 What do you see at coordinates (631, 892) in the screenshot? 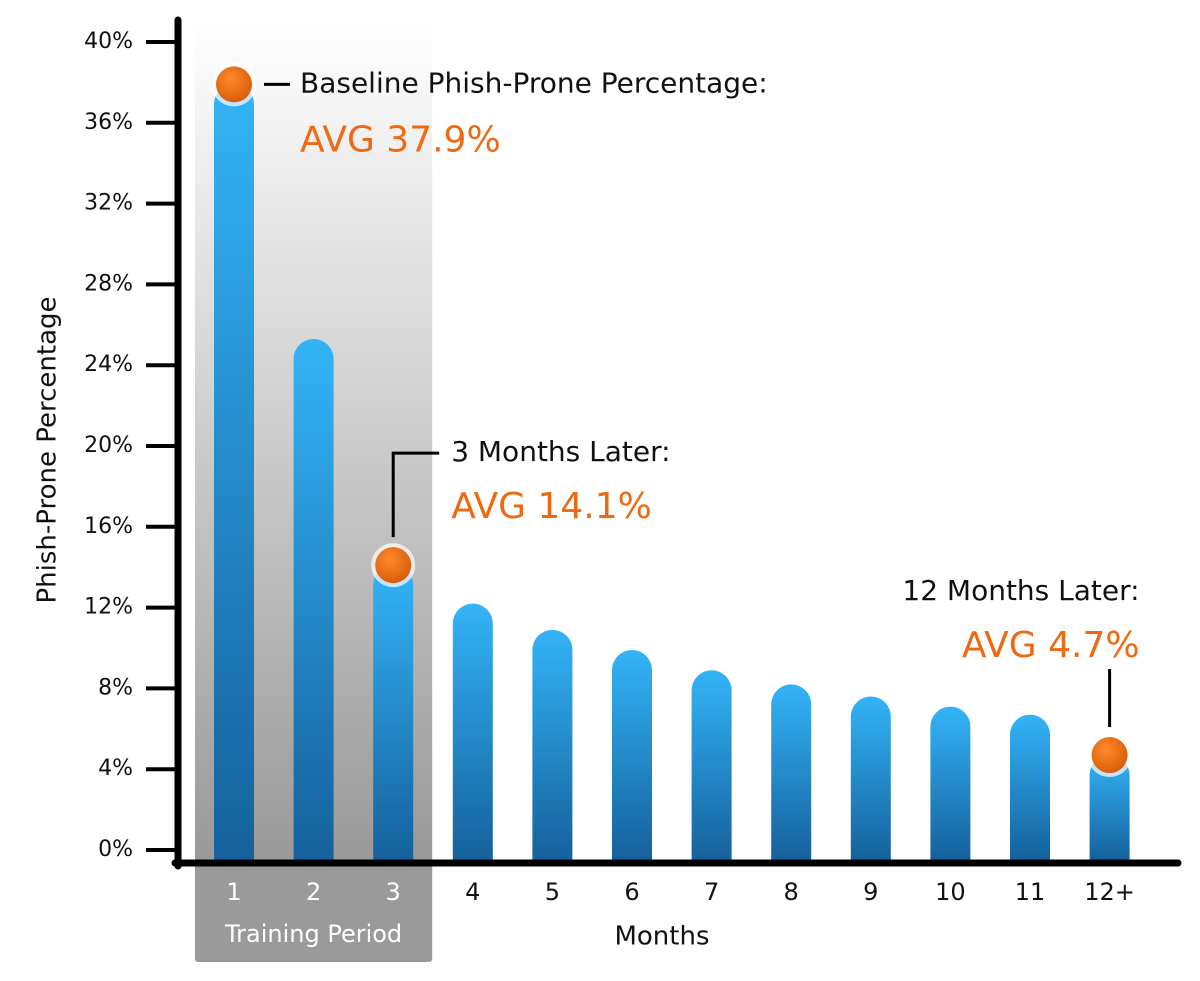
I see `x-tick-label: 6` at bounding box center [631, 892].